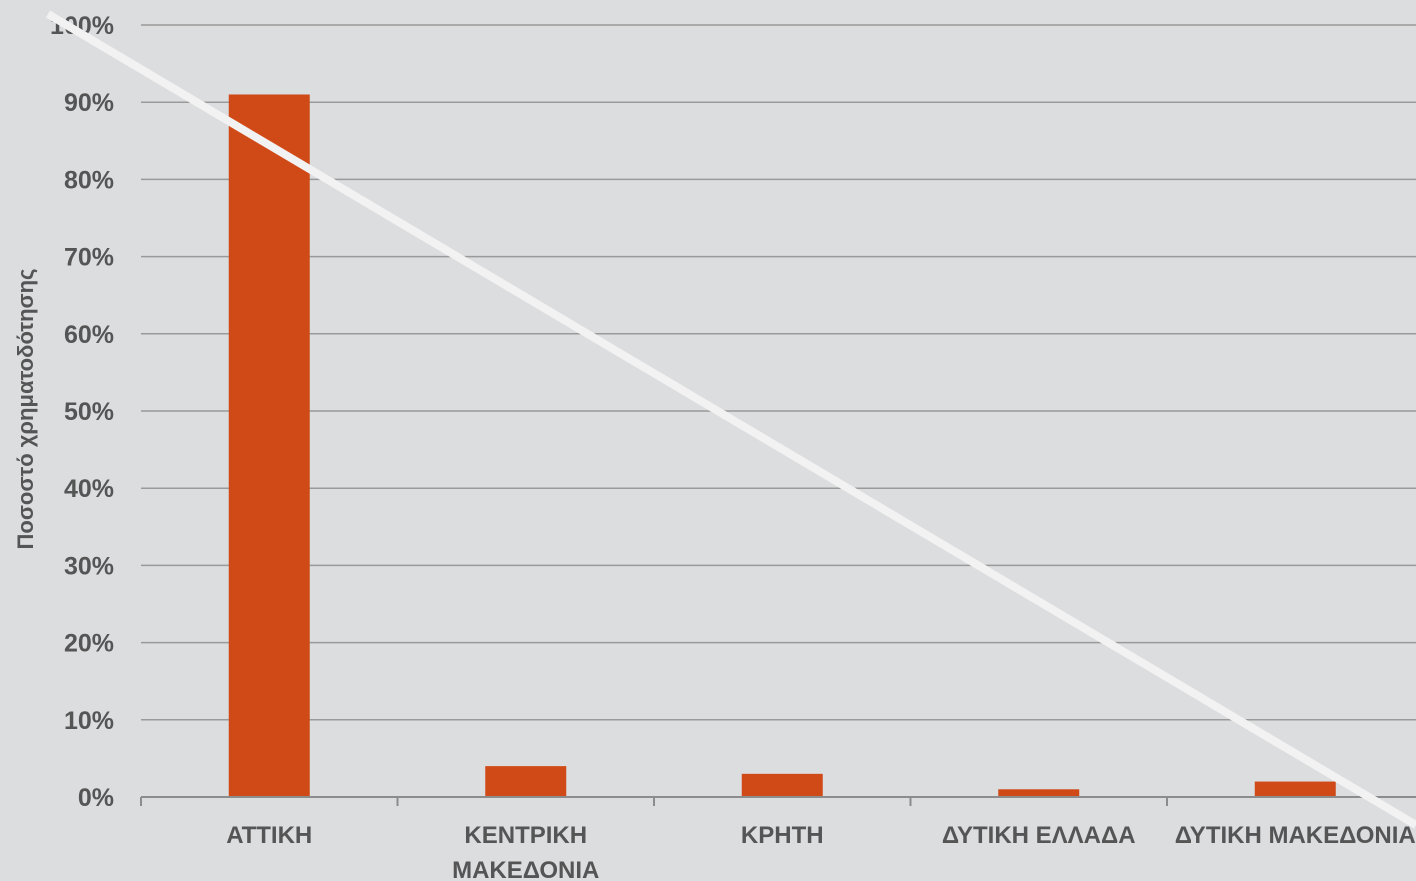 The height and width of the screenshot is (881, 1416). What do you see at coordinates (525, 835) in the screenshot?
I see `category-label: ΚΕΝΤΡΙΚΗ` at bounding box center [525, 835].